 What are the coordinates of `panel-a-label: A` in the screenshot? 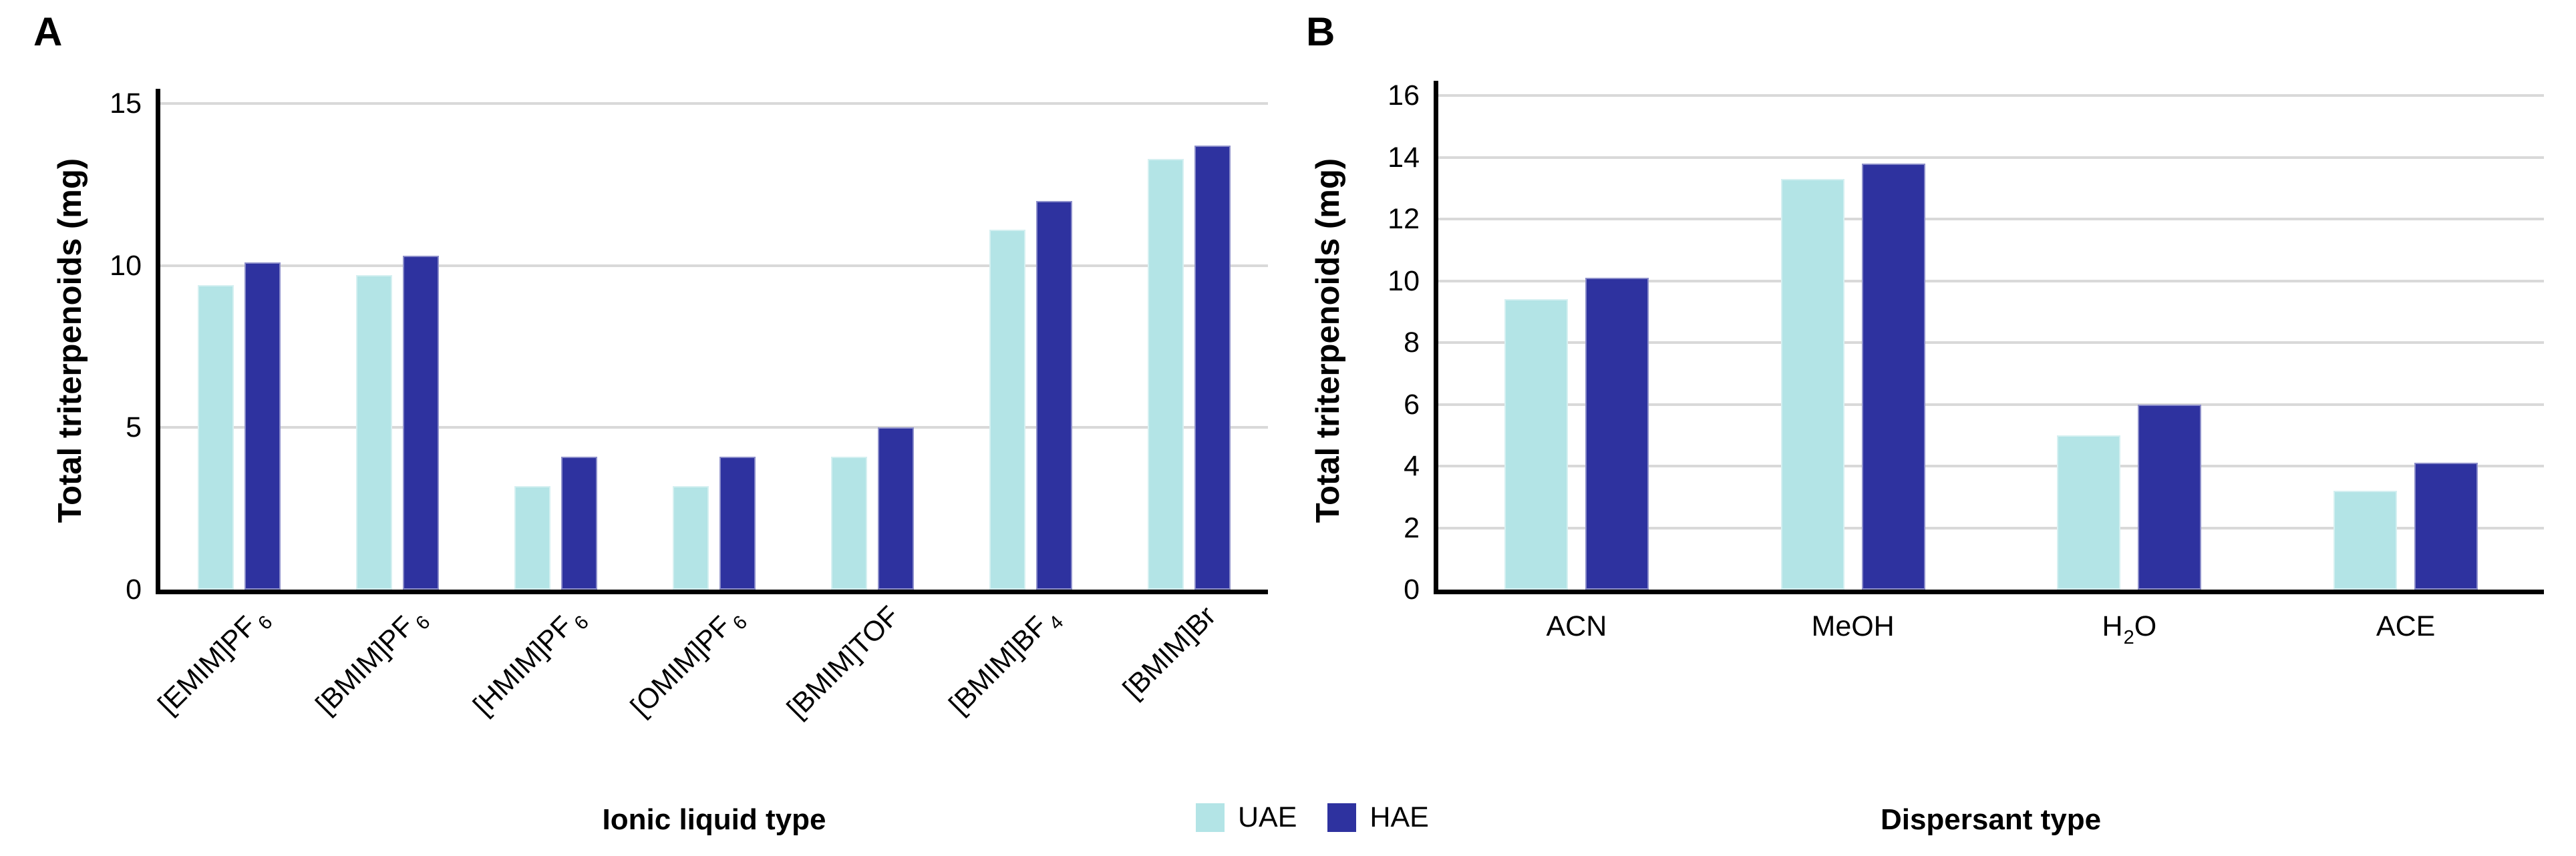 It's located at (48, 32).